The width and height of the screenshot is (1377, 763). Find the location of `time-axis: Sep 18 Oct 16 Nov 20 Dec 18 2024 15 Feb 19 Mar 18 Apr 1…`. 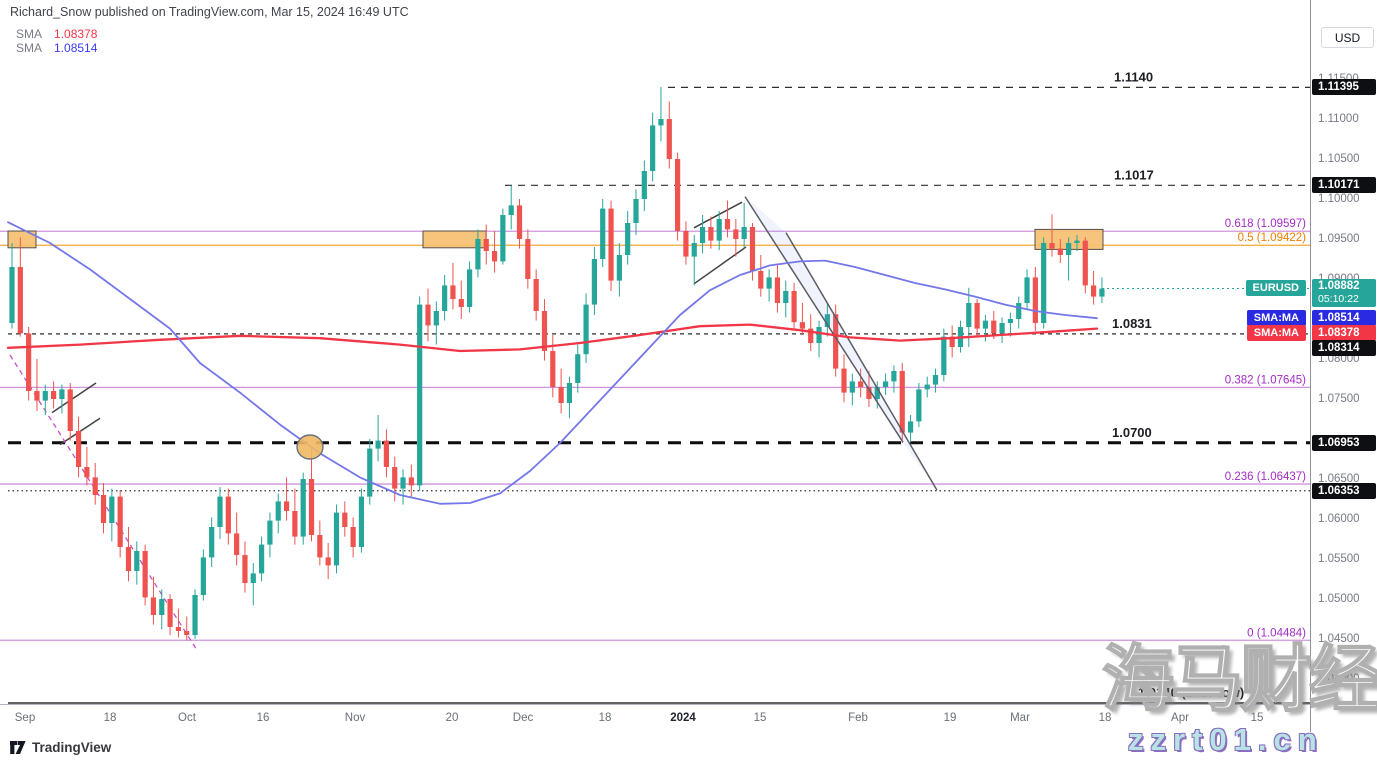

time-axis: Sep 18 Oct 16 Nov 20 Dec 18 2024 15 Feb 19 Mar 18 Apr 1… is located at coordinates (688, 718).